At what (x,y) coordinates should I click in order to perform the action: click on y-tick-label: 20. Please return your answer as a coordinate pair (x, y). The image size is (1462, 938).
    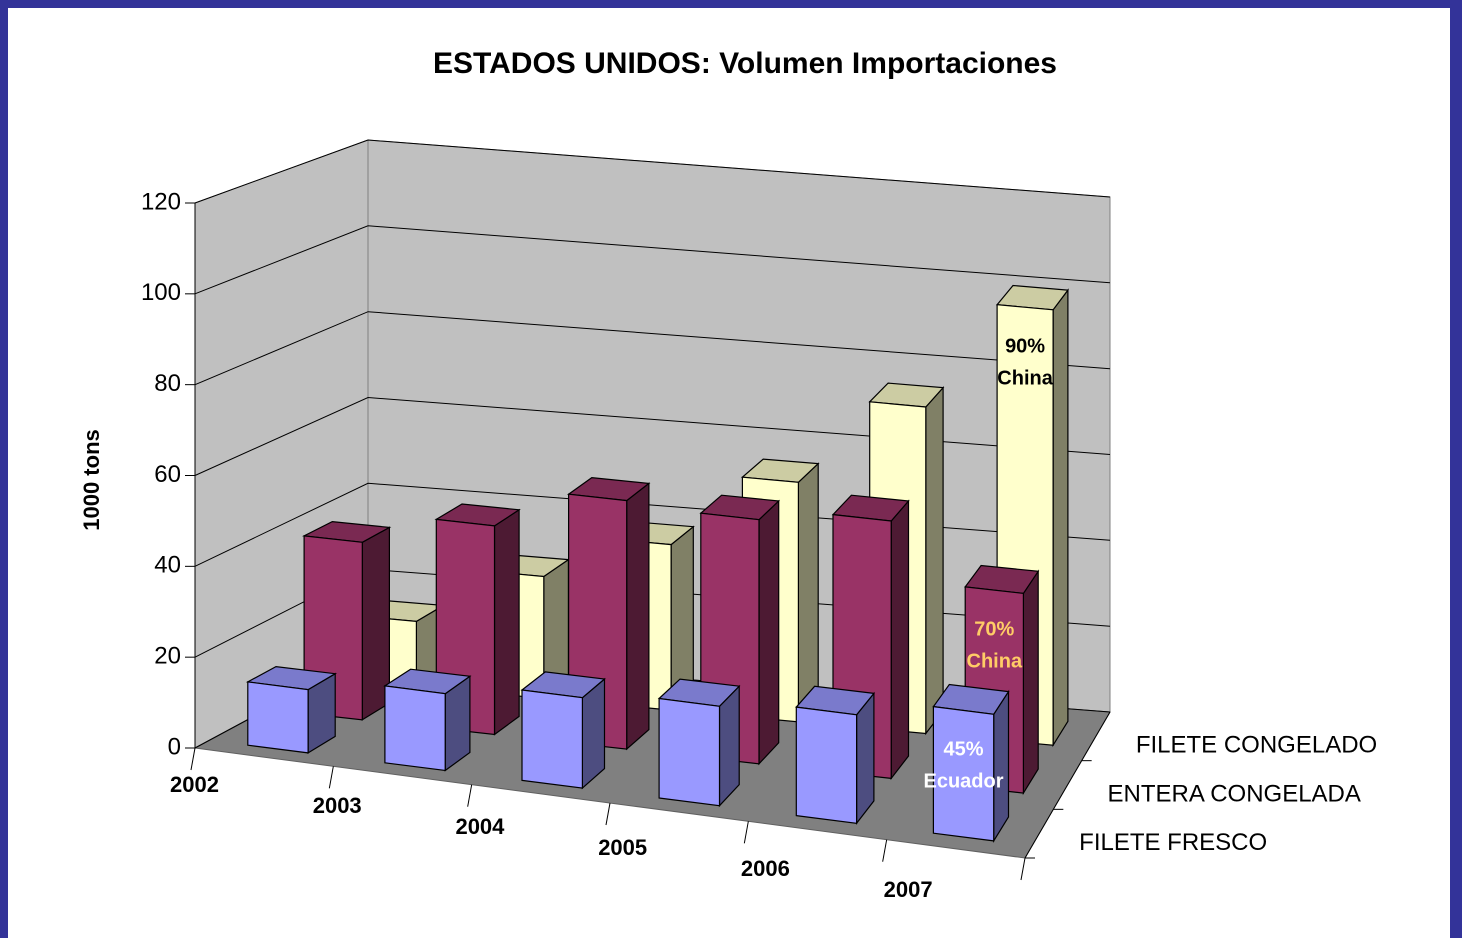
    Looking at the image, I should click on (167, 656).